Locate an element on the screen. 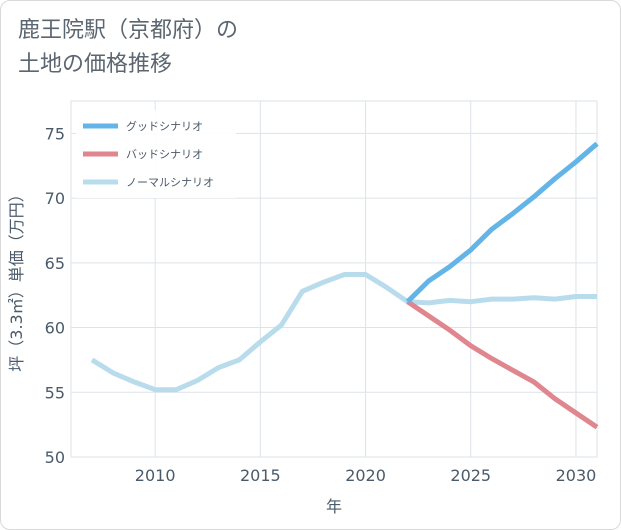  x-tick-label: 2020 is located at coordinates (365, 475).